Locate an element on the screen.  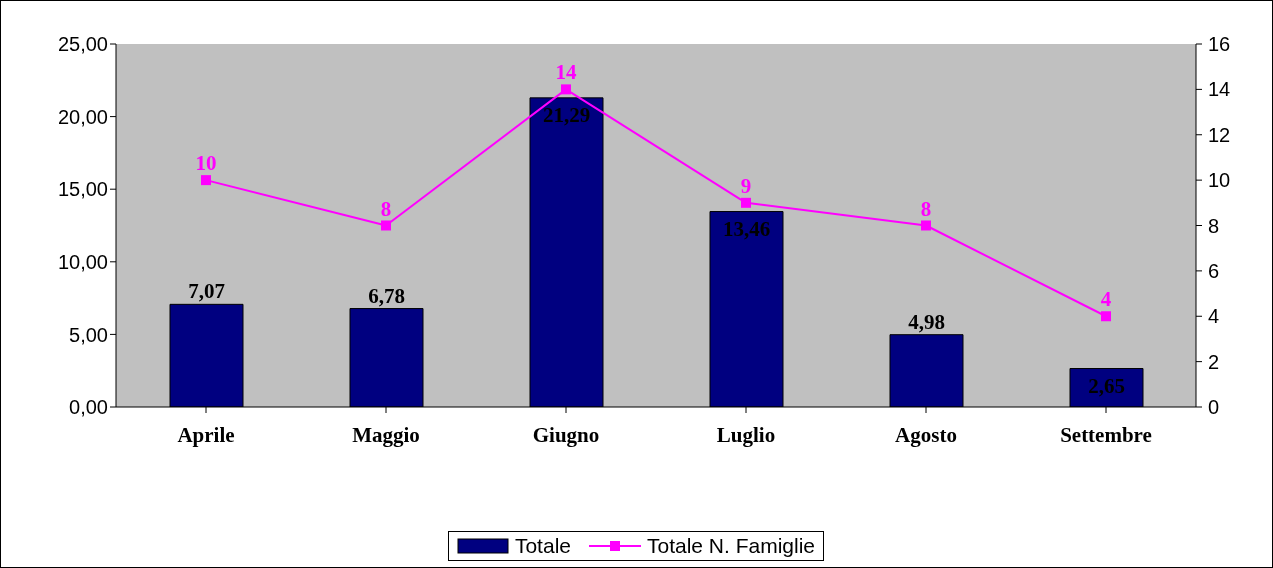
data-label: 2,65 is located at coordinates (1106, 385).